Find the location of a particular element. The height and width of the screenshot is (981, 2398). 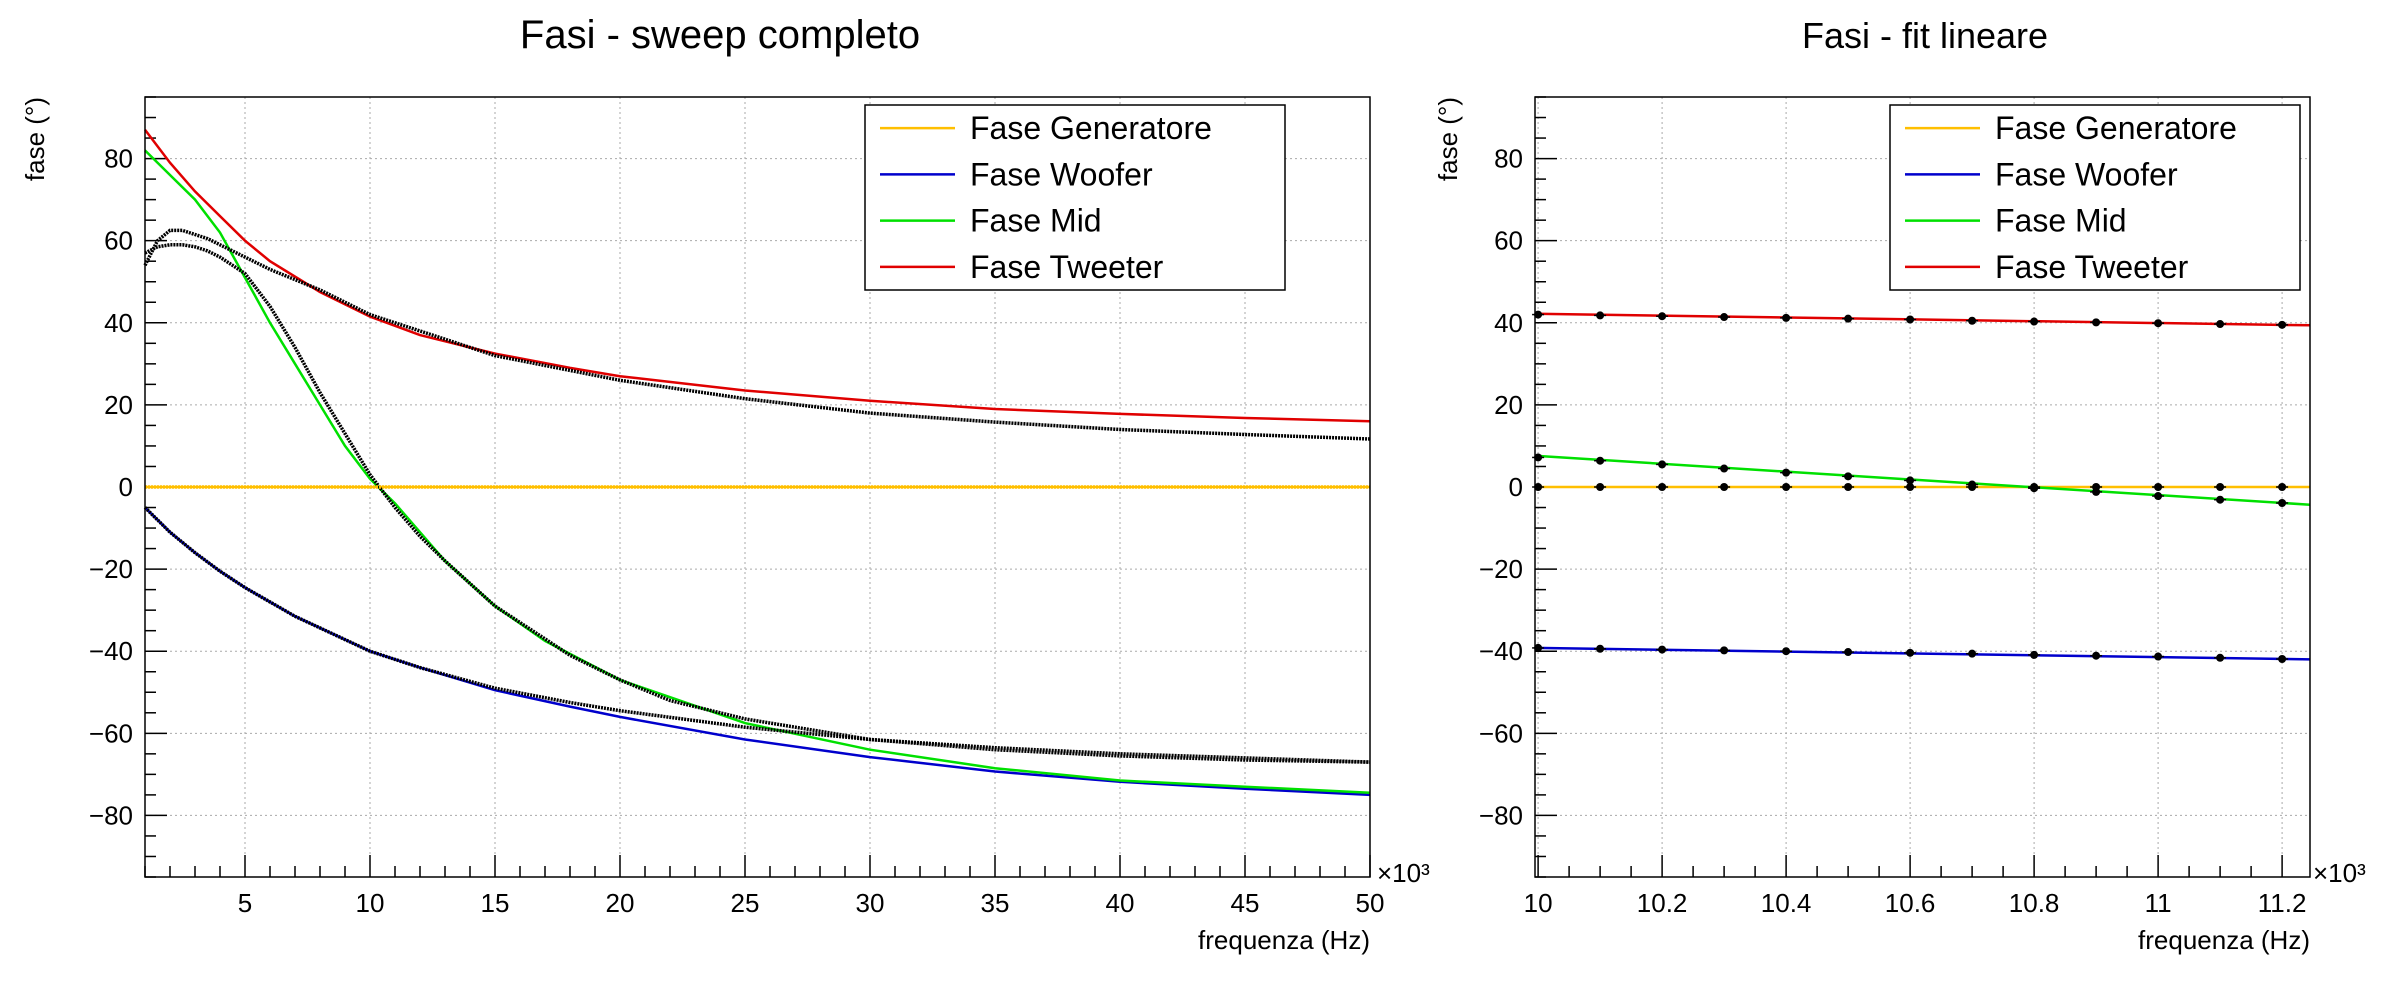

x-tick-label: 30 is located at coordinates (870, 903).